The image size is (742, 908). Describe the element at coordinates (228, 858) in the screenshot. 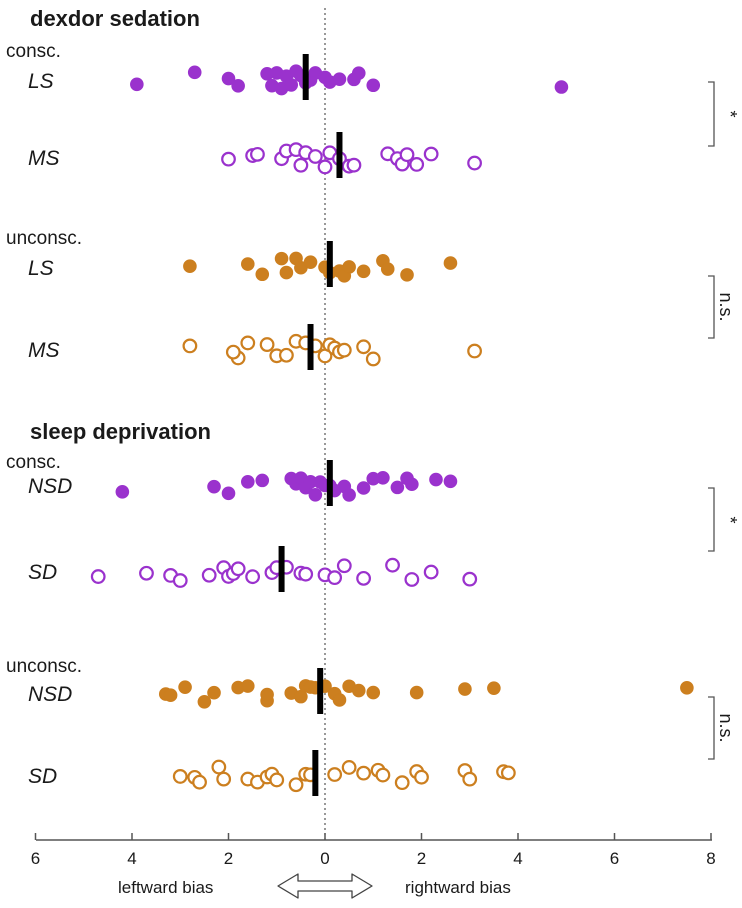

I see `x-tick-label: 2` at that location.